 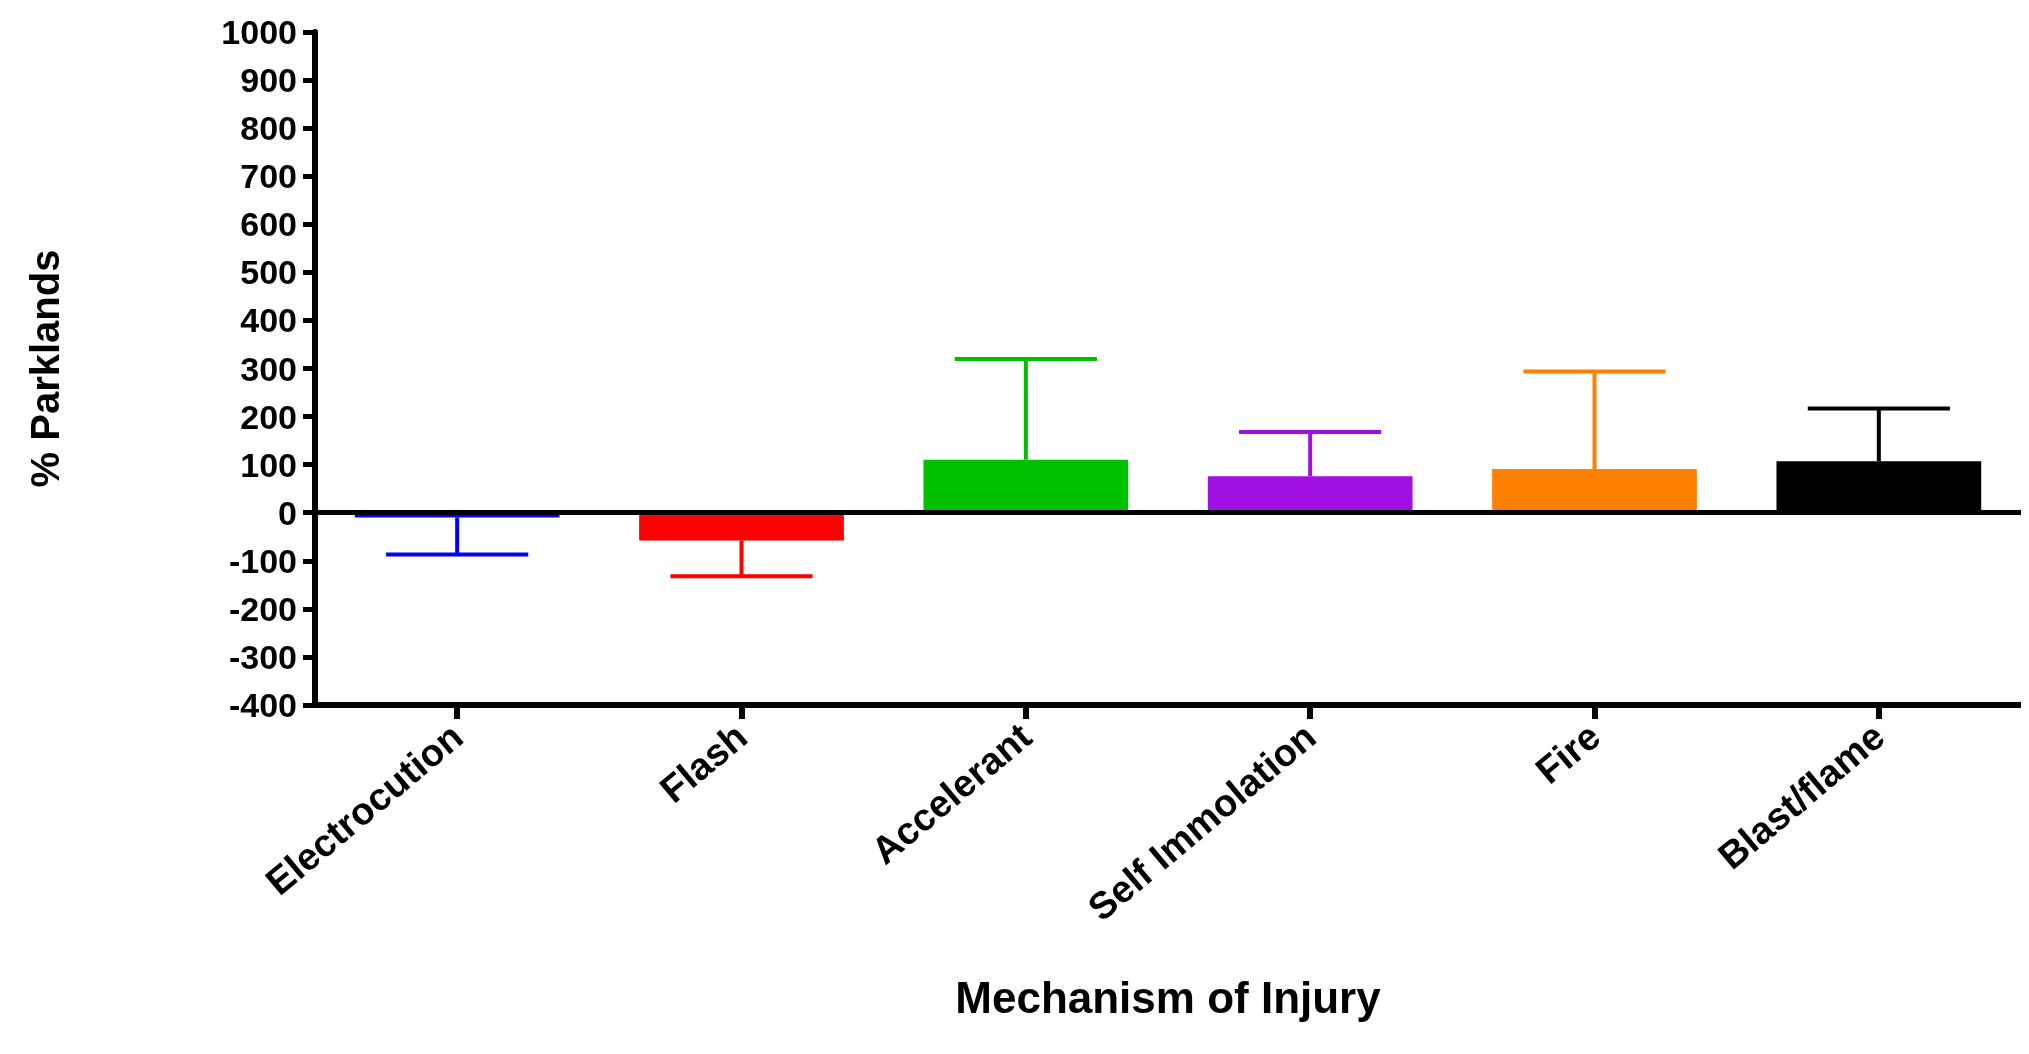 I want to click on y-tick-label: 200, so click(x=268, y=416).